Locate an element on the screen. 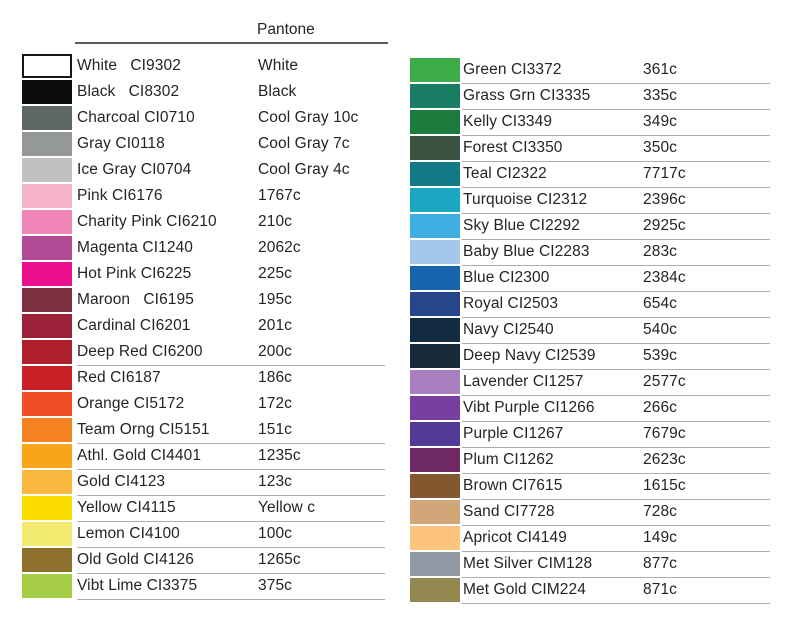  pantone-value: 728c is located at coordinates (660, 511).